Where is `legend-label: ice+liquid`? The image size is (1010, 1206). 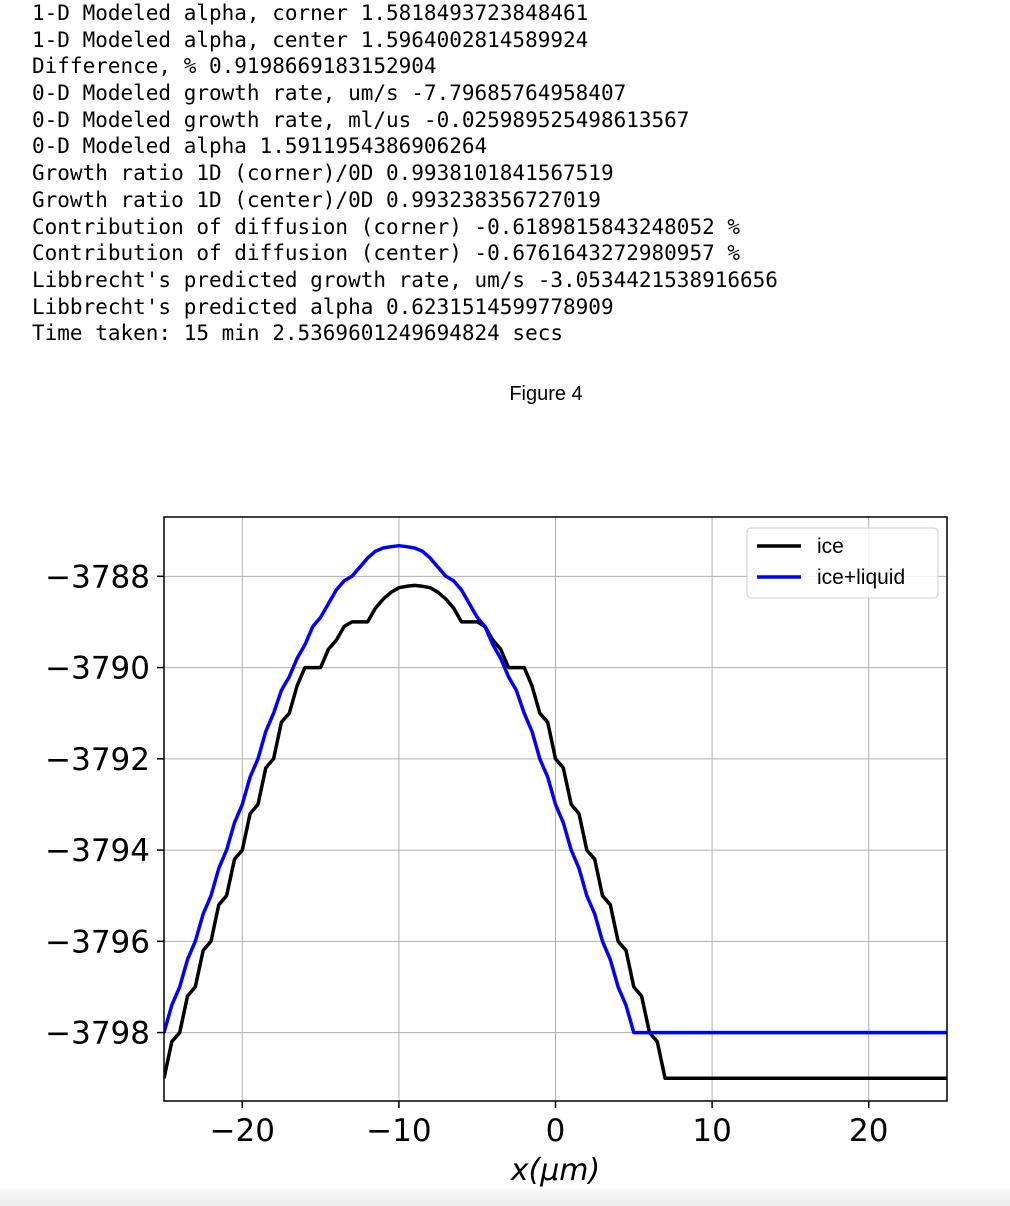 legend-label: ice+liquid is located at coordinates (861, 577).